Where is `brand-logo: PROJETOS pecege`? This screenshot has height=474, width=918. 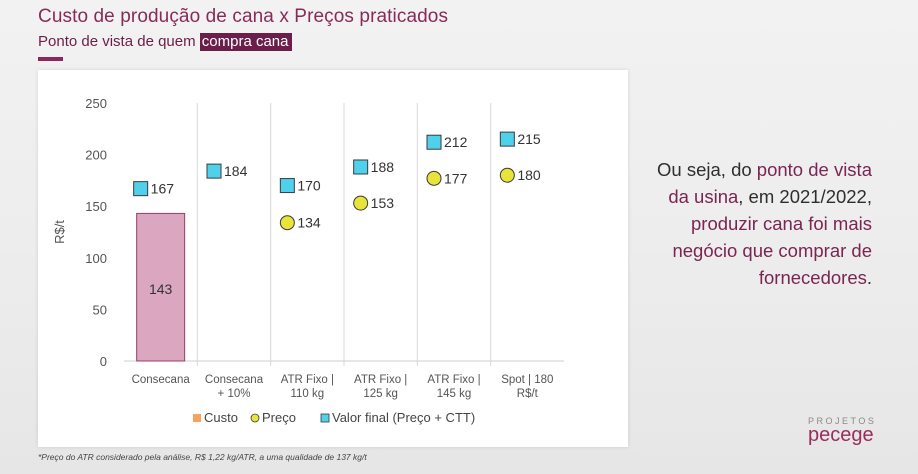 brand-logo: PROJETOS pecege is located at coordinates (842, 431).